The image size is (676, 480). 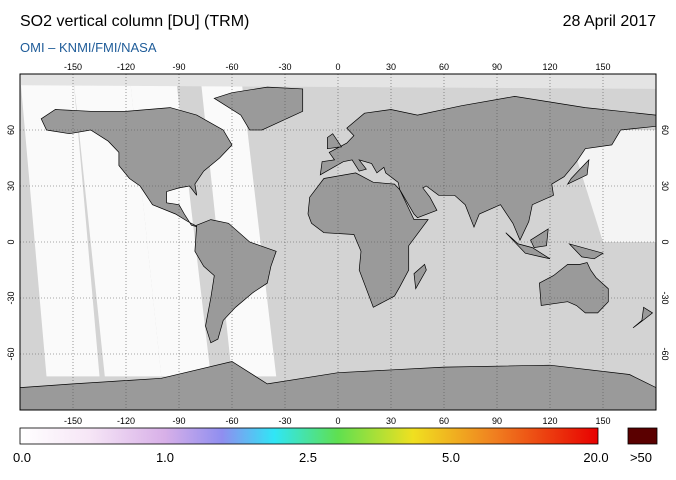 I want to click on date: 28 April 2017, so click(x=610, y=21).